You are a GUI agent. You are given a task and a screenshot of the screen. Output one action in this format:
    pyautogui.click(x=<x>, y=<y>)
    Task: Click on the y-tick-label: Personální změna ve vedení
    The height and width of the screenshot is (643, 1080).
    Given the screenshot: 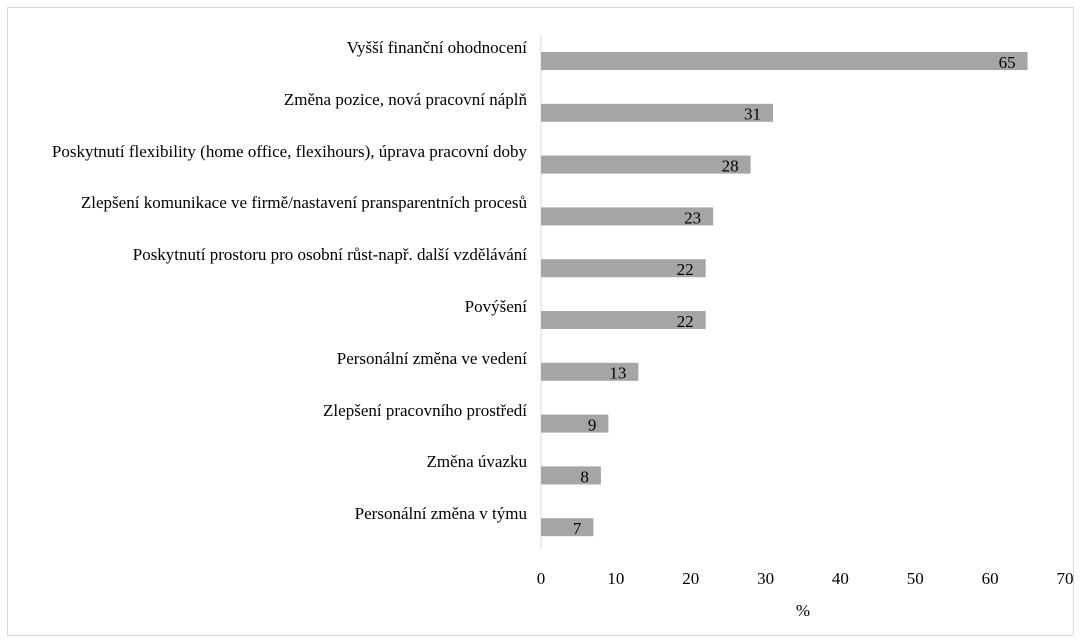 What is the action you would take?
    pyautogui.click(x=431, y=358)
    